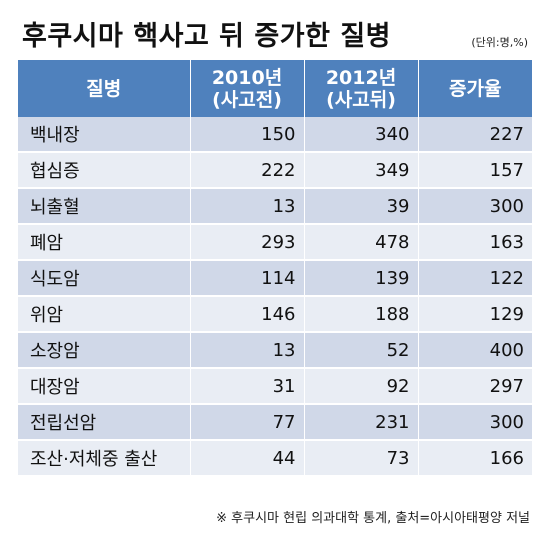 Image resolution: width=550 pixels, height=539 pixels. What do you see at coordinates (475, 386) in the screenshot?
I see `increase-rate-cell: 297` at bounding box center [475, 386].